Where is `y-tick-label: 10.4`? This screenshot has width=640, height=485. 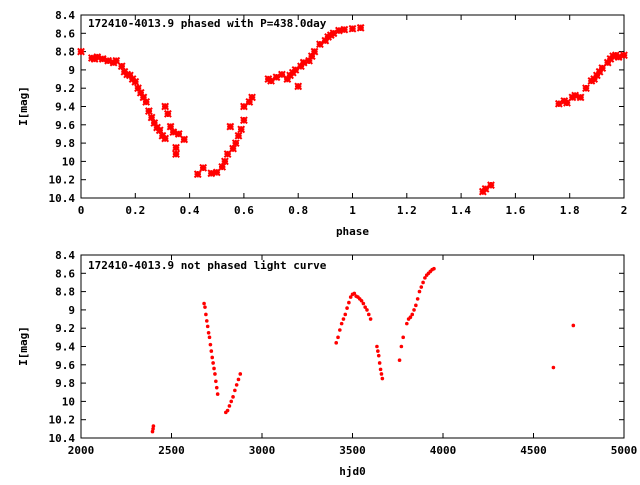 y-tick-label: 10.4 is located at coordinates (62, 198).